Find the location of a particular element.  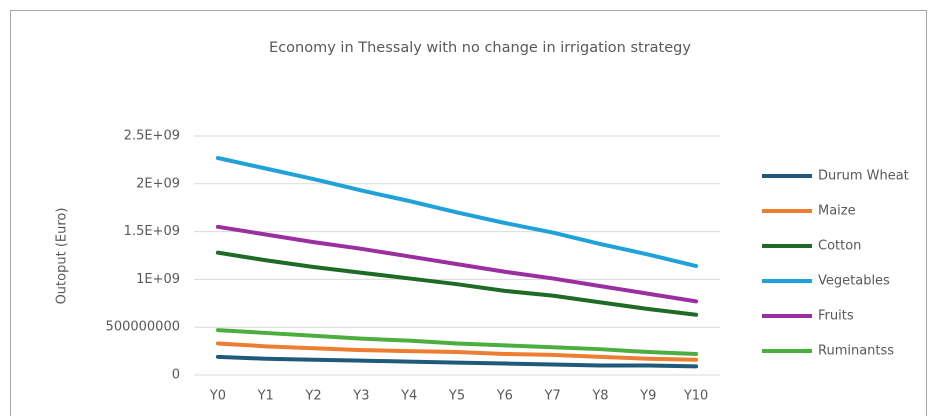

legend-label: Ruminantss is located at coordinates (856, 351).